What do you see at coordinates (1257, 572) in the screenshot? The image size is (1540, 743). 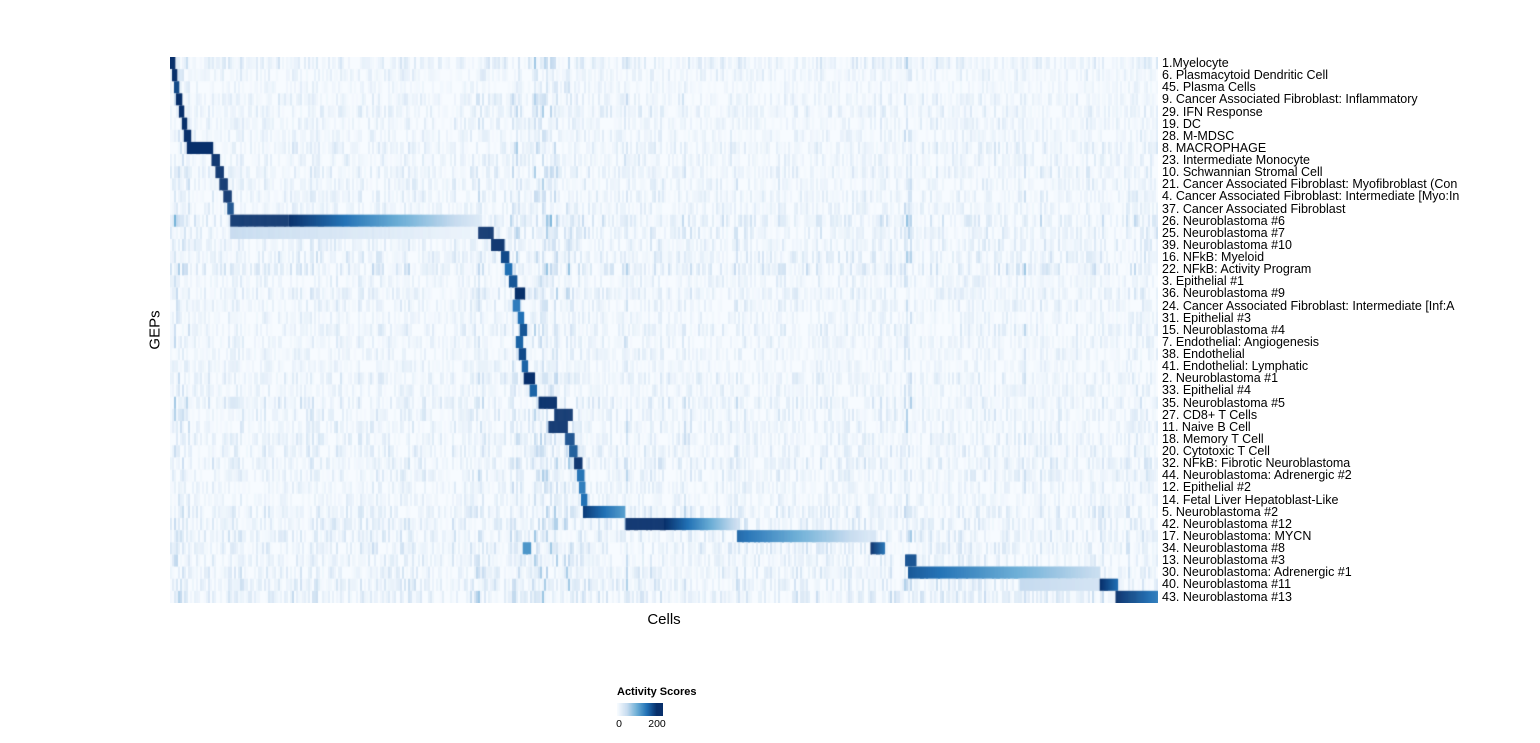 I see `row-label: 30. Neuroblastoma: Adrenergic #1` at bounding box center [1257, 572].